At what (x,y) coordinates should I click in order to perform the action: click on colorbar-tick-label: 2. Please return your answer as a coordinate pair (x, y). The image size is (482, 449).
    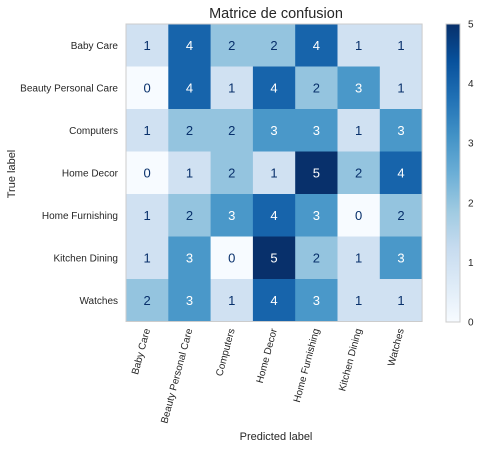
    Looking at the image, I should click on (471, 203).